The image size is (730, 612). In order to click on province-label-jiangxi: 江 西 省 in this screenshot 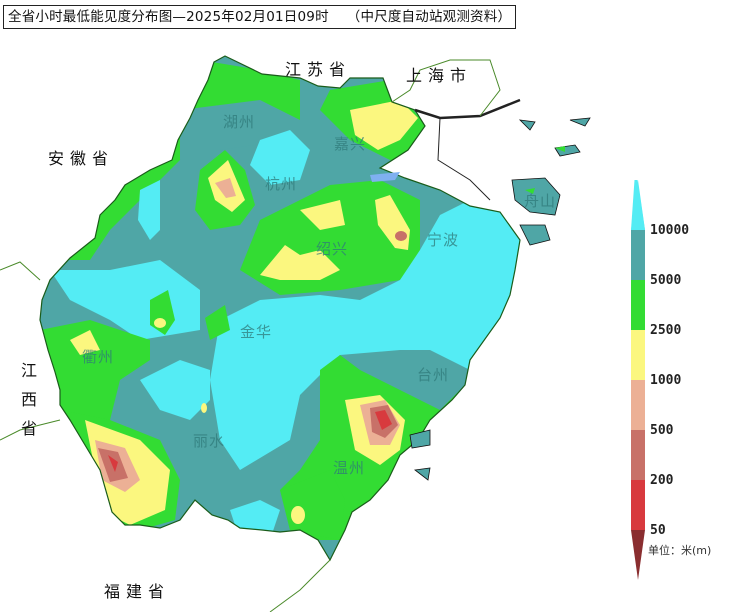, I will do `click(28, 399)`.